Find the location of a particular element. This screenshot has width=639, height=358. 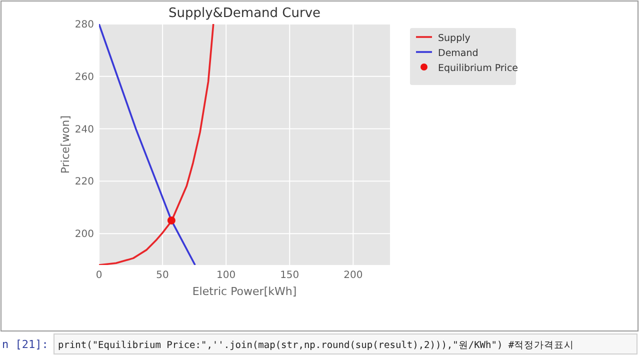

y-tick-label: 260 is located at coordinates (84, 77).